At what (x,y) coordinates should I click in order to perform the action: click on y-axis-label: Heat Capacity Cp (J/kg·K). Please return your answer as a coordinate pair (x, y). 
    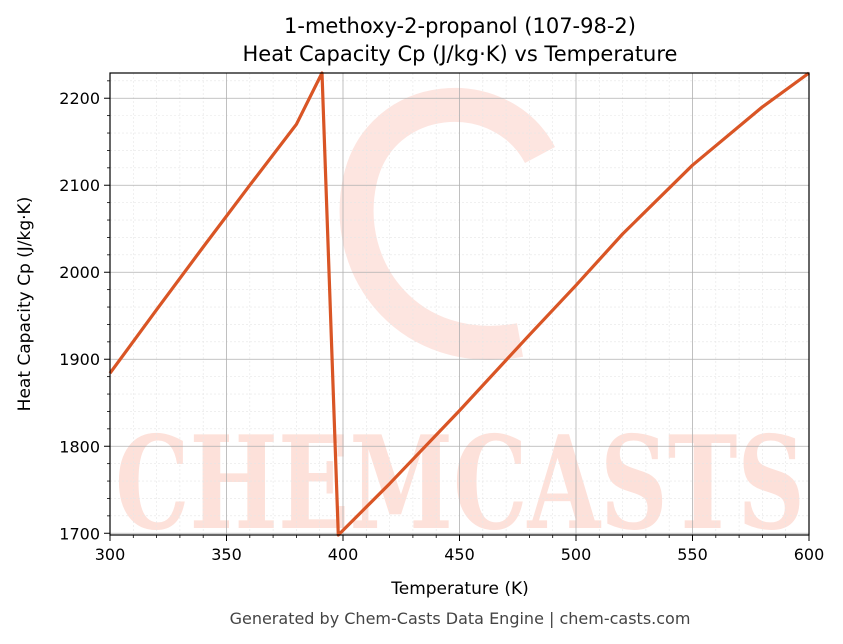
    Looking at the image, I should click on (25, 304).